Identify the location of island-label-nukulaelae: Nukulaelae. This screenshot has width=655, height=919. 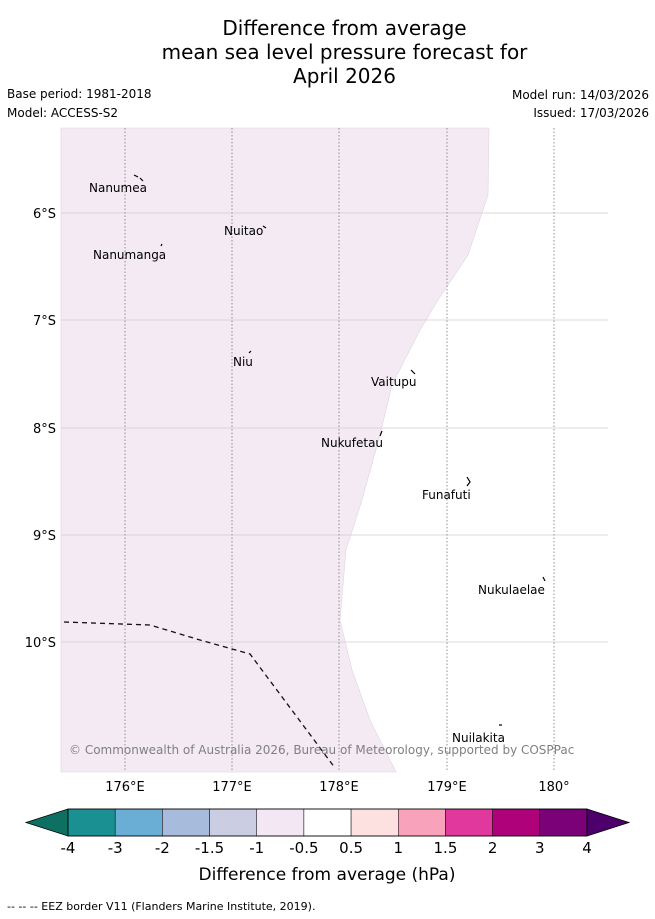
(511, 590).